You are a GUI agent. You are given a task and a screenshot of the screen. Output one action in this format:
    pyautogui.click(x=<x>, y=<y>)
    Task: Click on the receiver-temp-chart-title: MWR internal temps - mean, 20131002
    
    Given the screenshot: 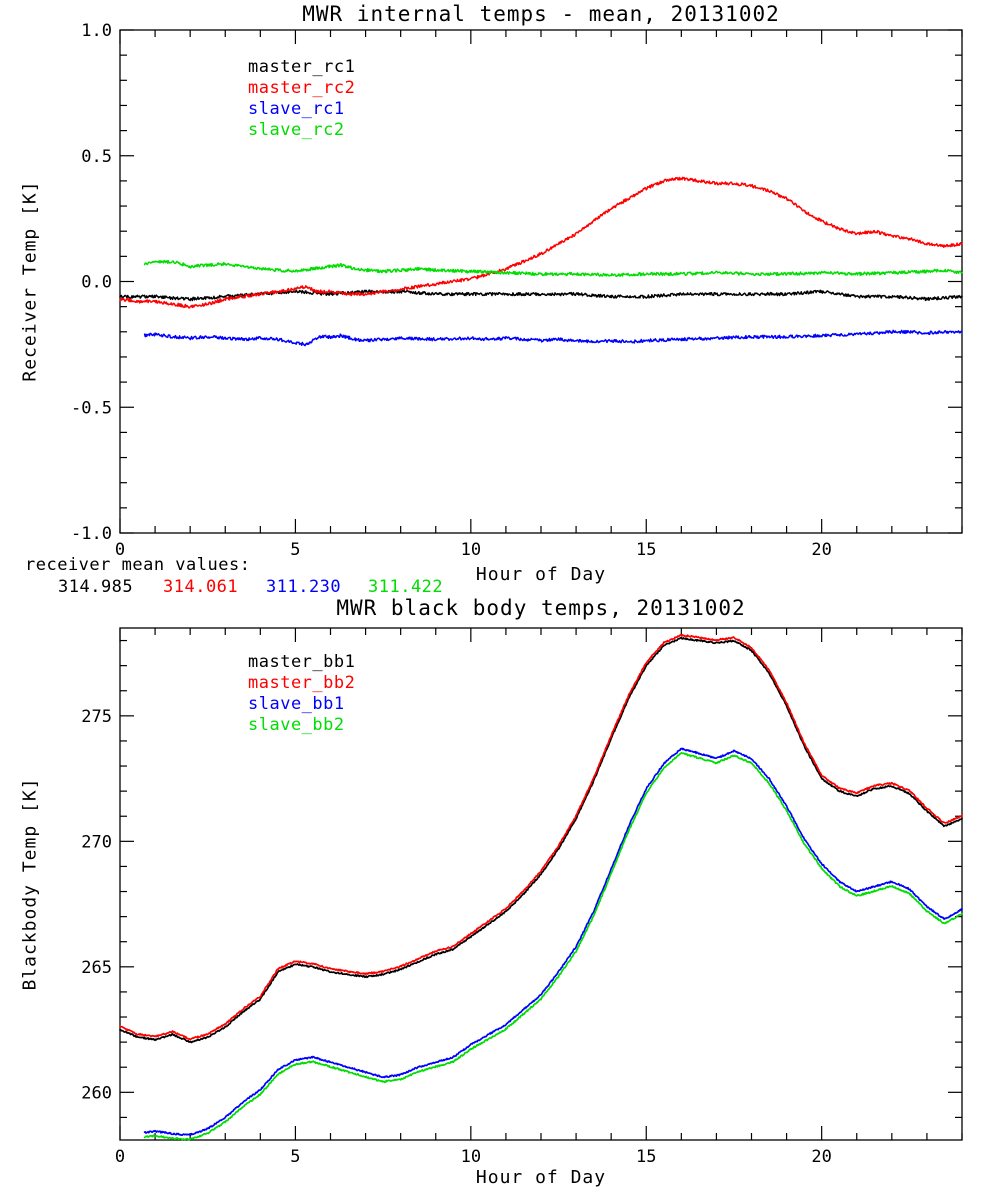 What is the action you would take?
    pyautogui.click(x=541, y=14)
    